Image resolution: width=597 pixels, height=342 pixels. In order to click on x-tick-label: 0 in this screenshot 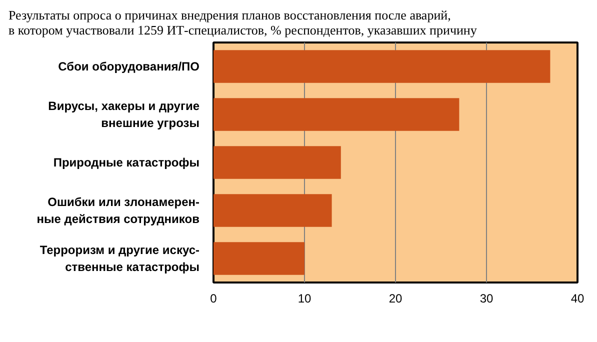, I will do `click(214, 299)`.